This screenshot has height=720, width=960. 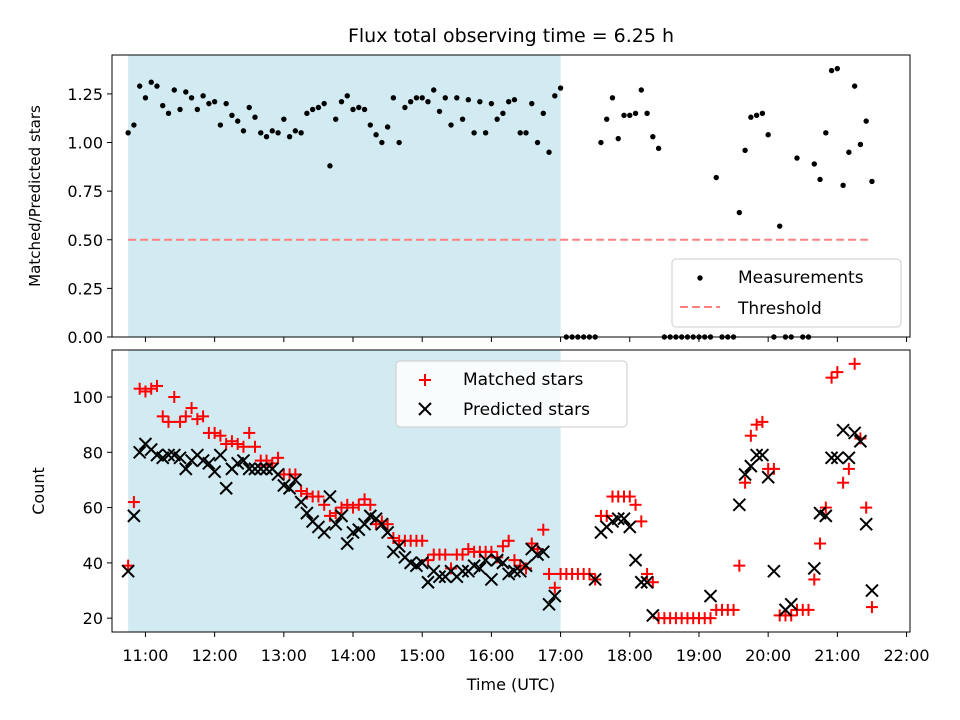 I want to click on legend-matched-marker, so click(x=425, y=380).